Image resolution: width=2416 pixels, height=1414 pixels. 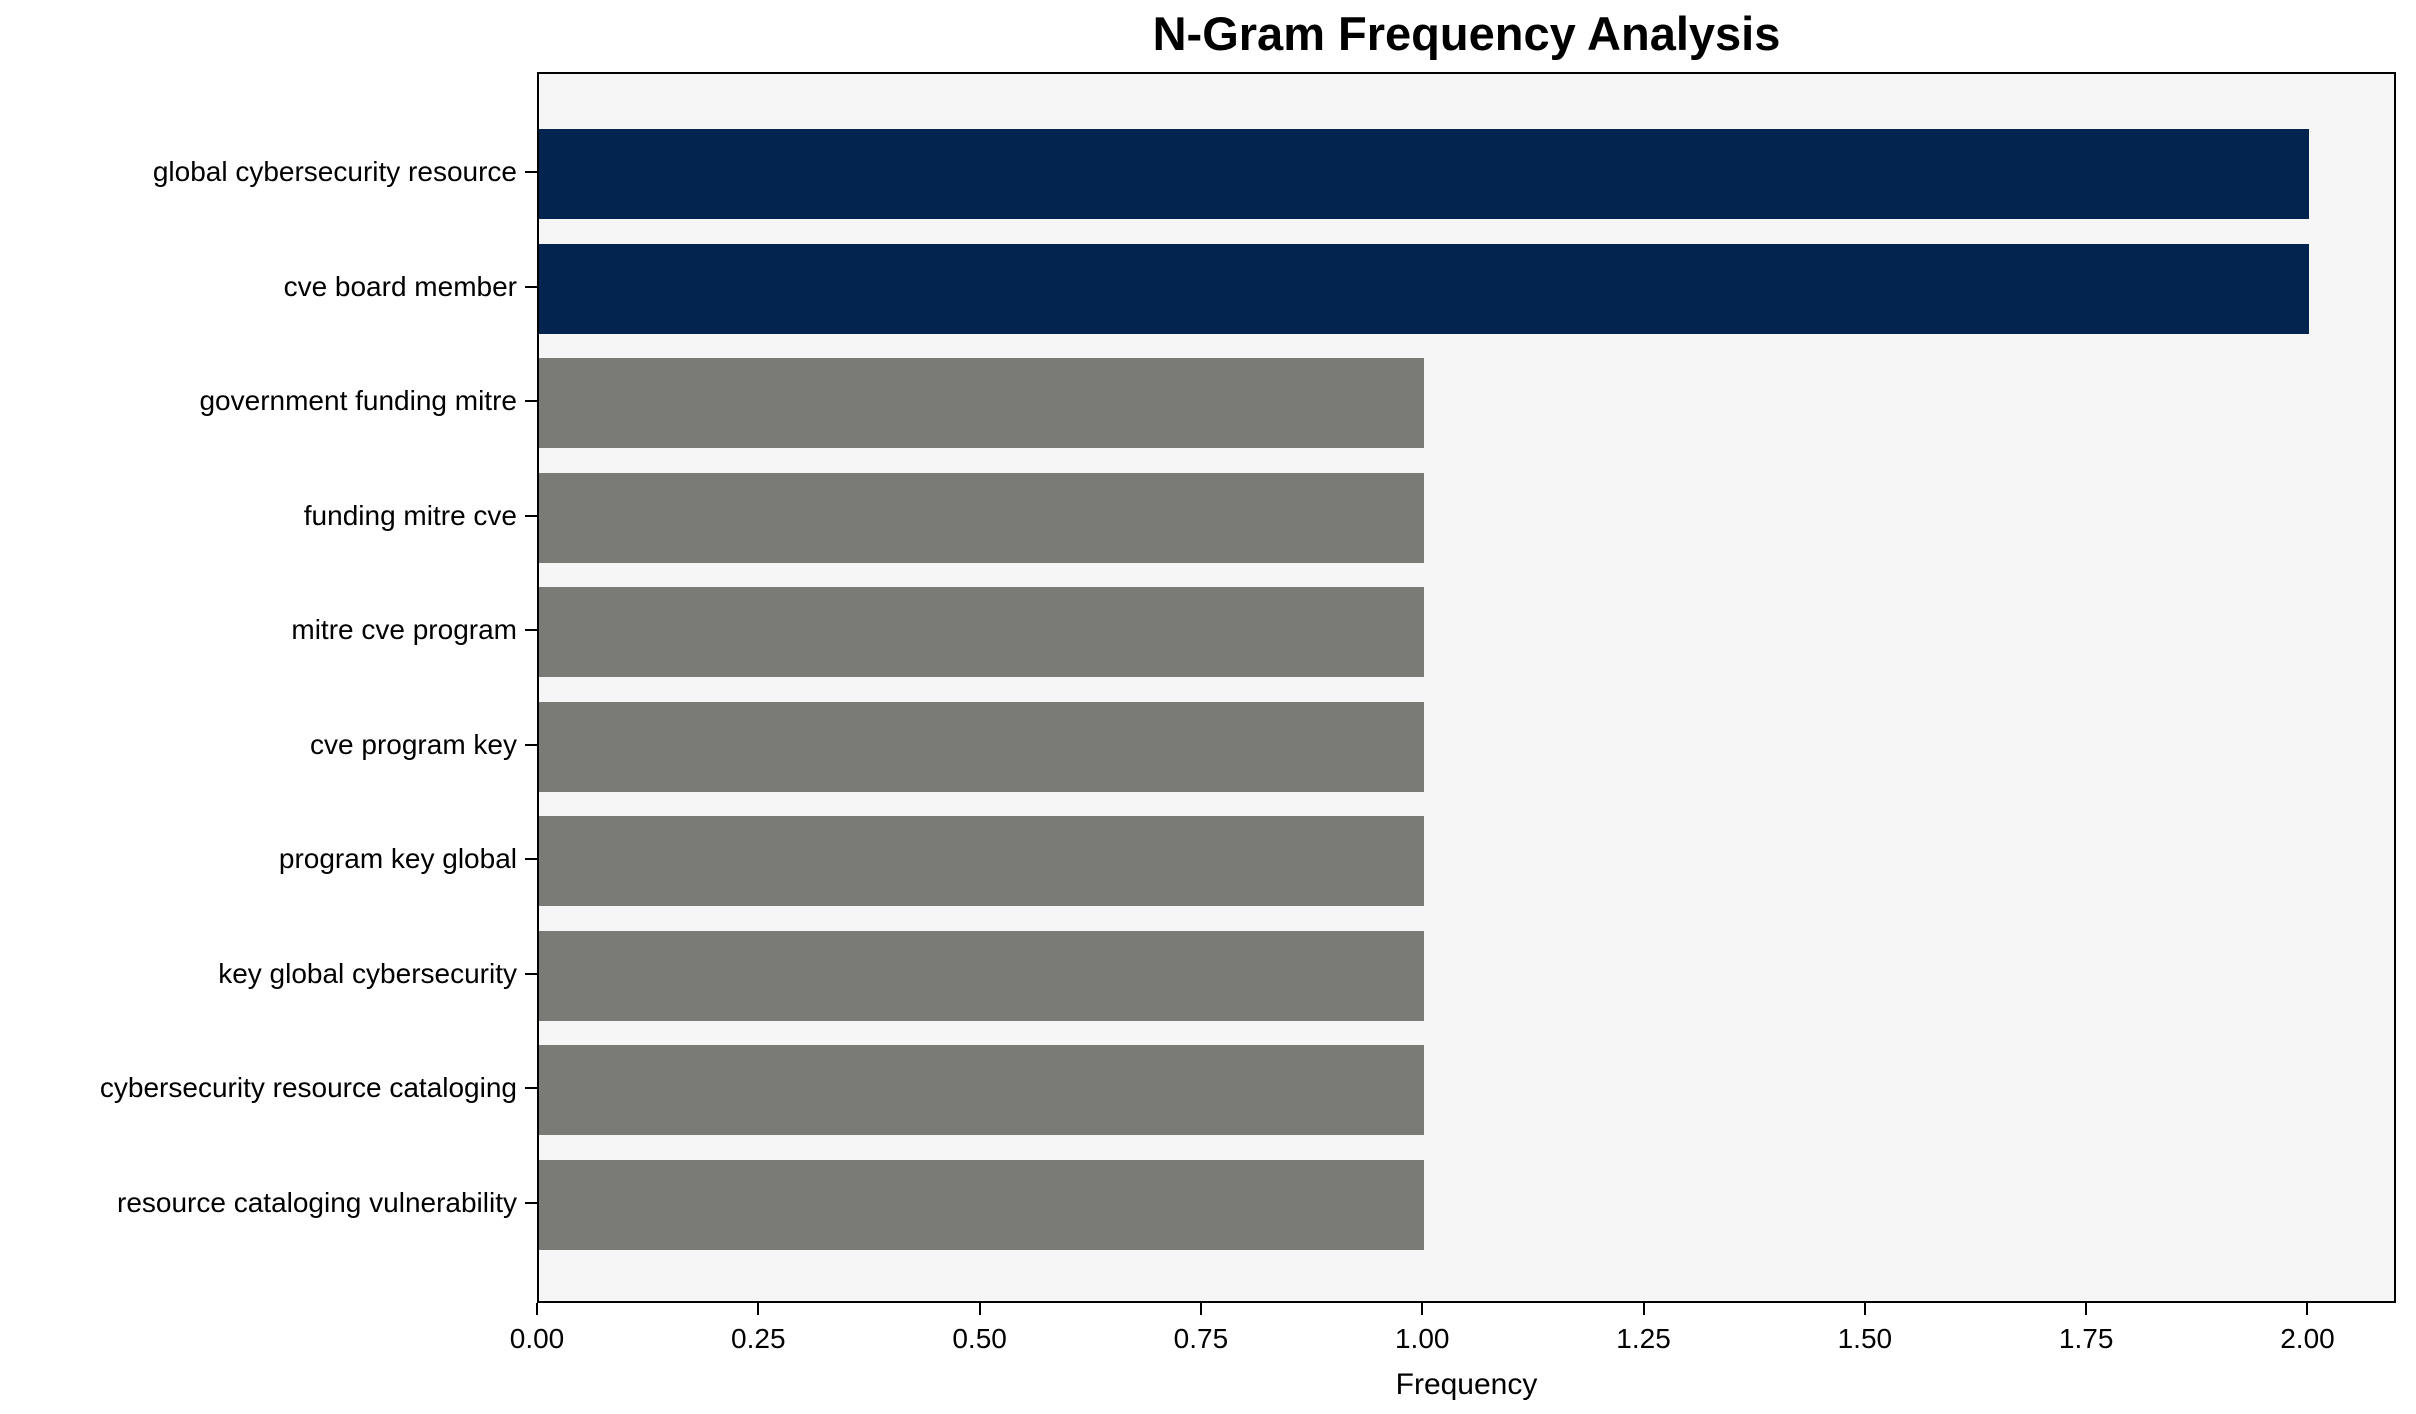 I want to click on y-tick-label: government funding mitre, so click(x=358, y=400).